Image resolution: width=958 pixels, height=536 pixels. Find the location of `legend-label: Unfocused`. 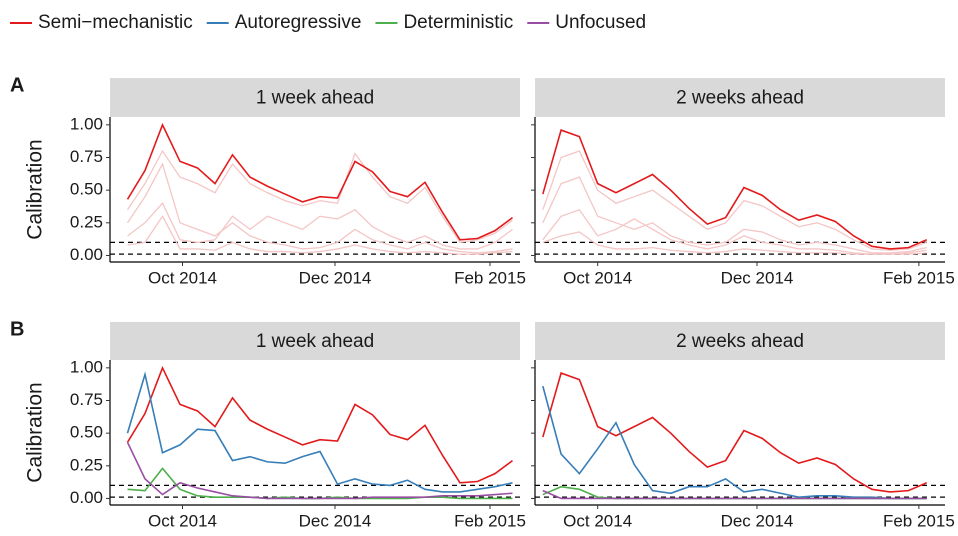

legend-label: Unfocused is located at coordinates (600, 22).